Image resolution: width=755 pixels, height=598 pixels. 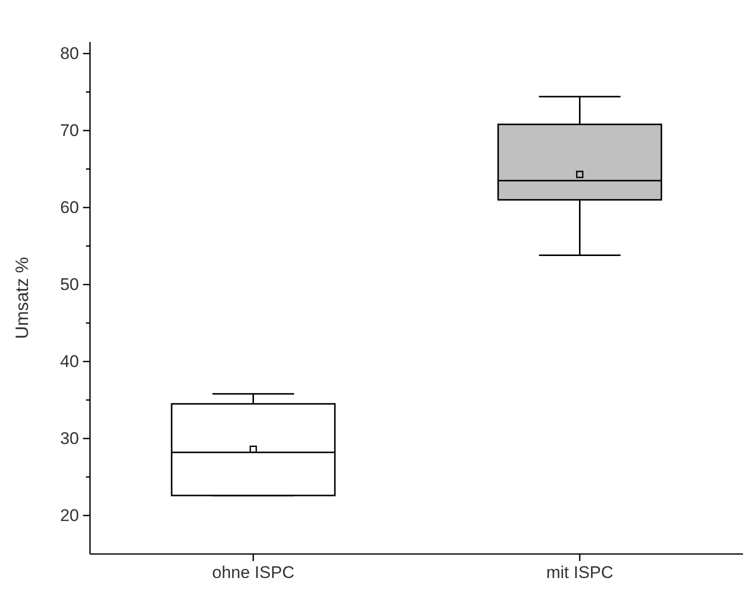 What do you see at coordinates (69, 438) in the screenshot?
I see `y-tick-label: 30` at bounding box center [69, 438].